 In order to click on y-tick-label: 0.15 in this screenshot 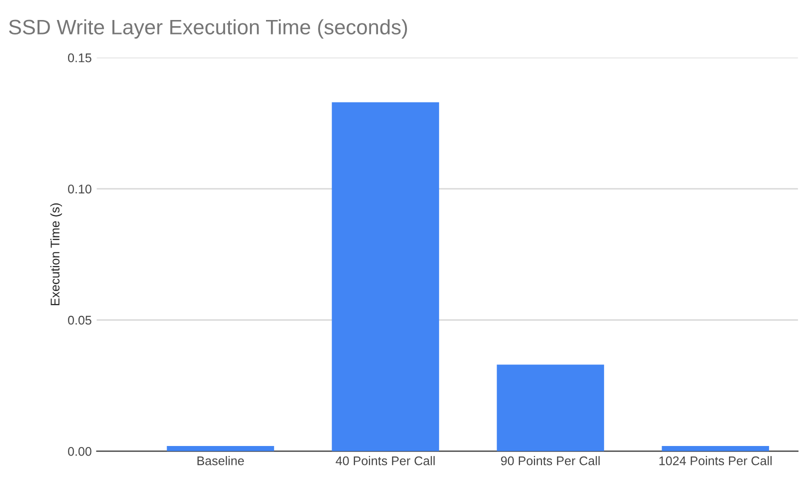, I will do `click(80, 57)`.